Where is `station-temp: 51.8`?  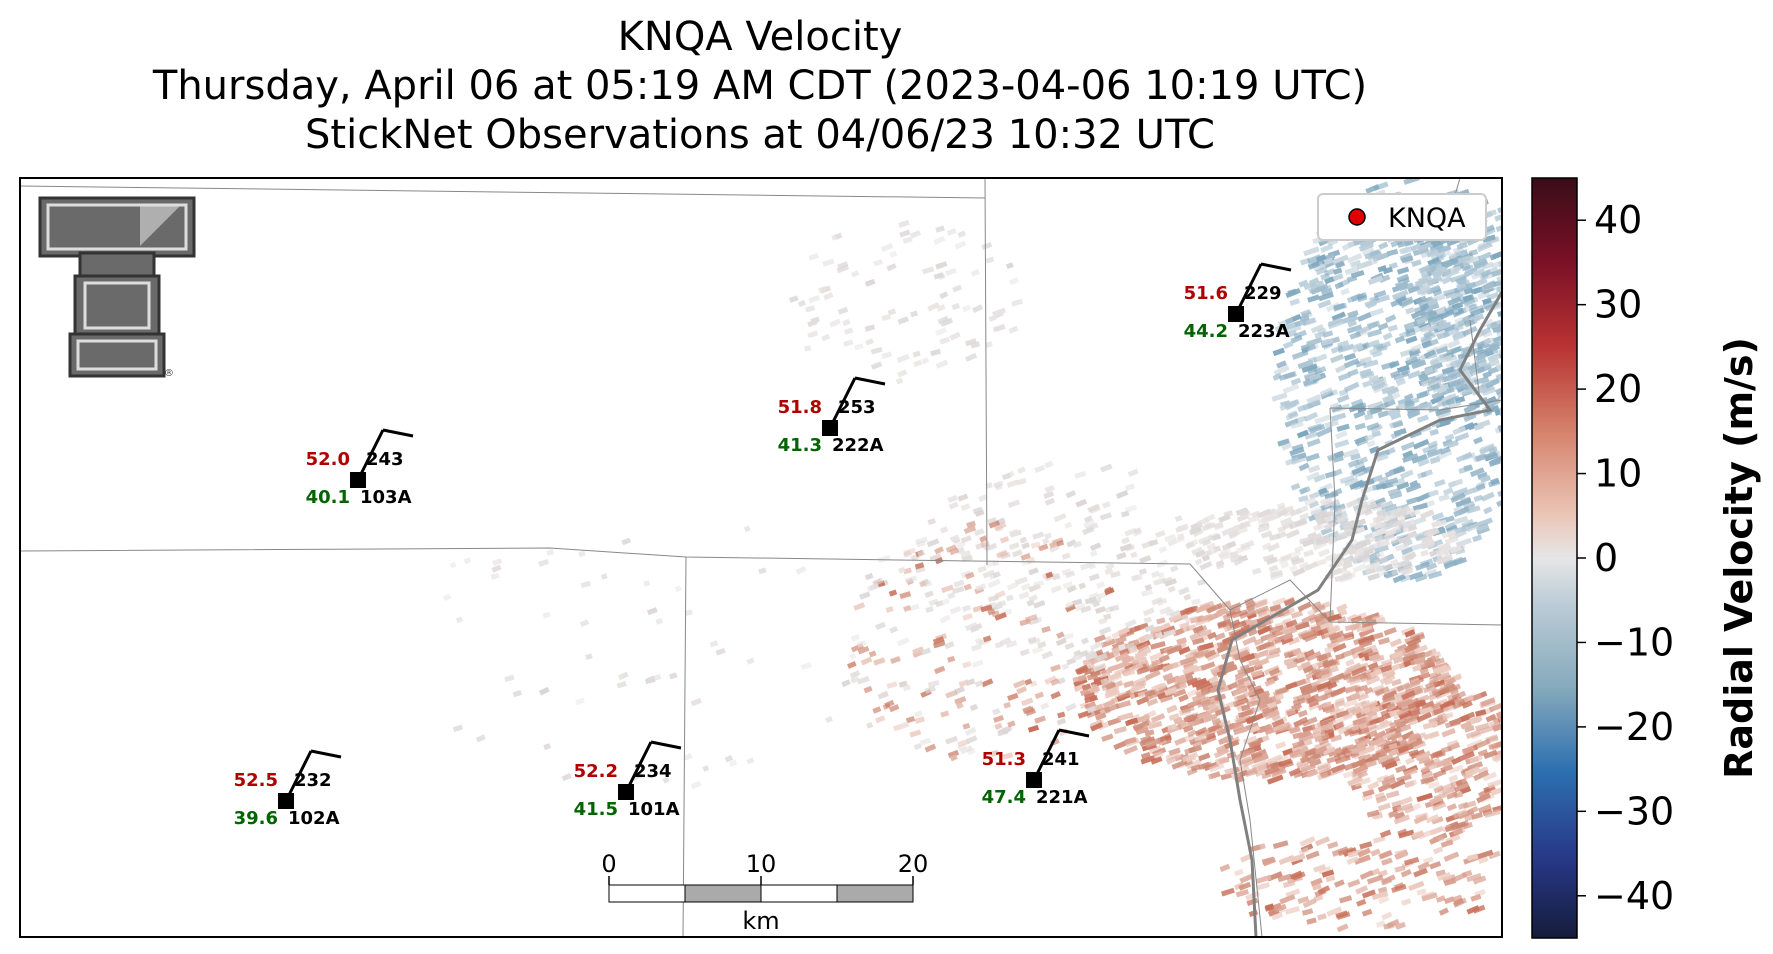 station-temp: 51.8 is located at coordinates (800, 407).